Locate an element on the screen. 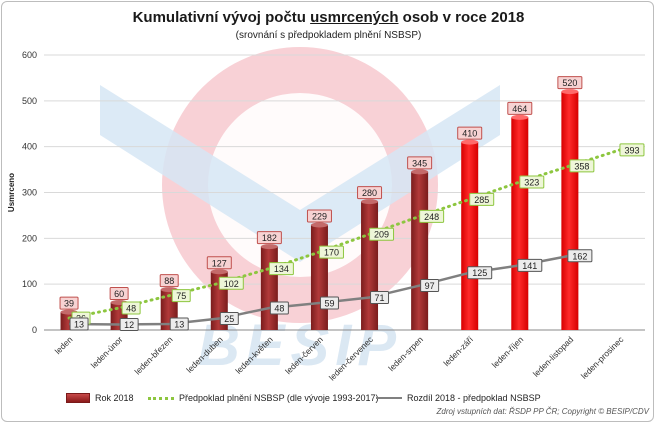 The height and width of the screenshot is (425, 657). bar-value-label: 280 is located at coordinates (369, 193).